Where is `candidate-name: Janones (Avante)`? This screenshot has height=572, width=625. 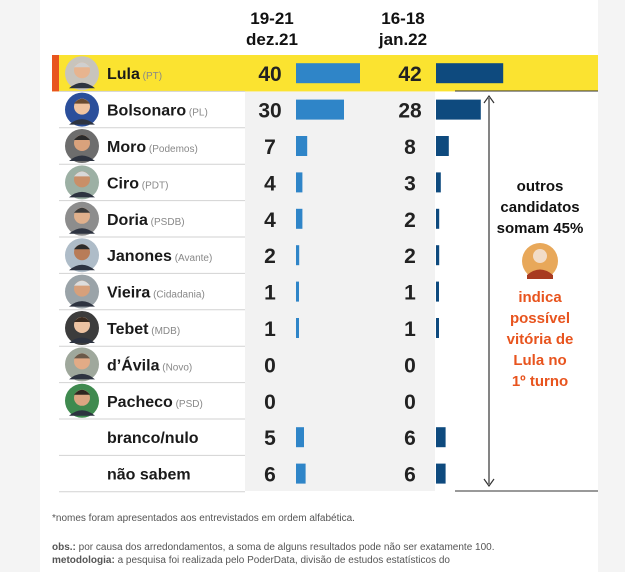
candidate-name: Janones (Avante) is located at coordinates (159, 256).